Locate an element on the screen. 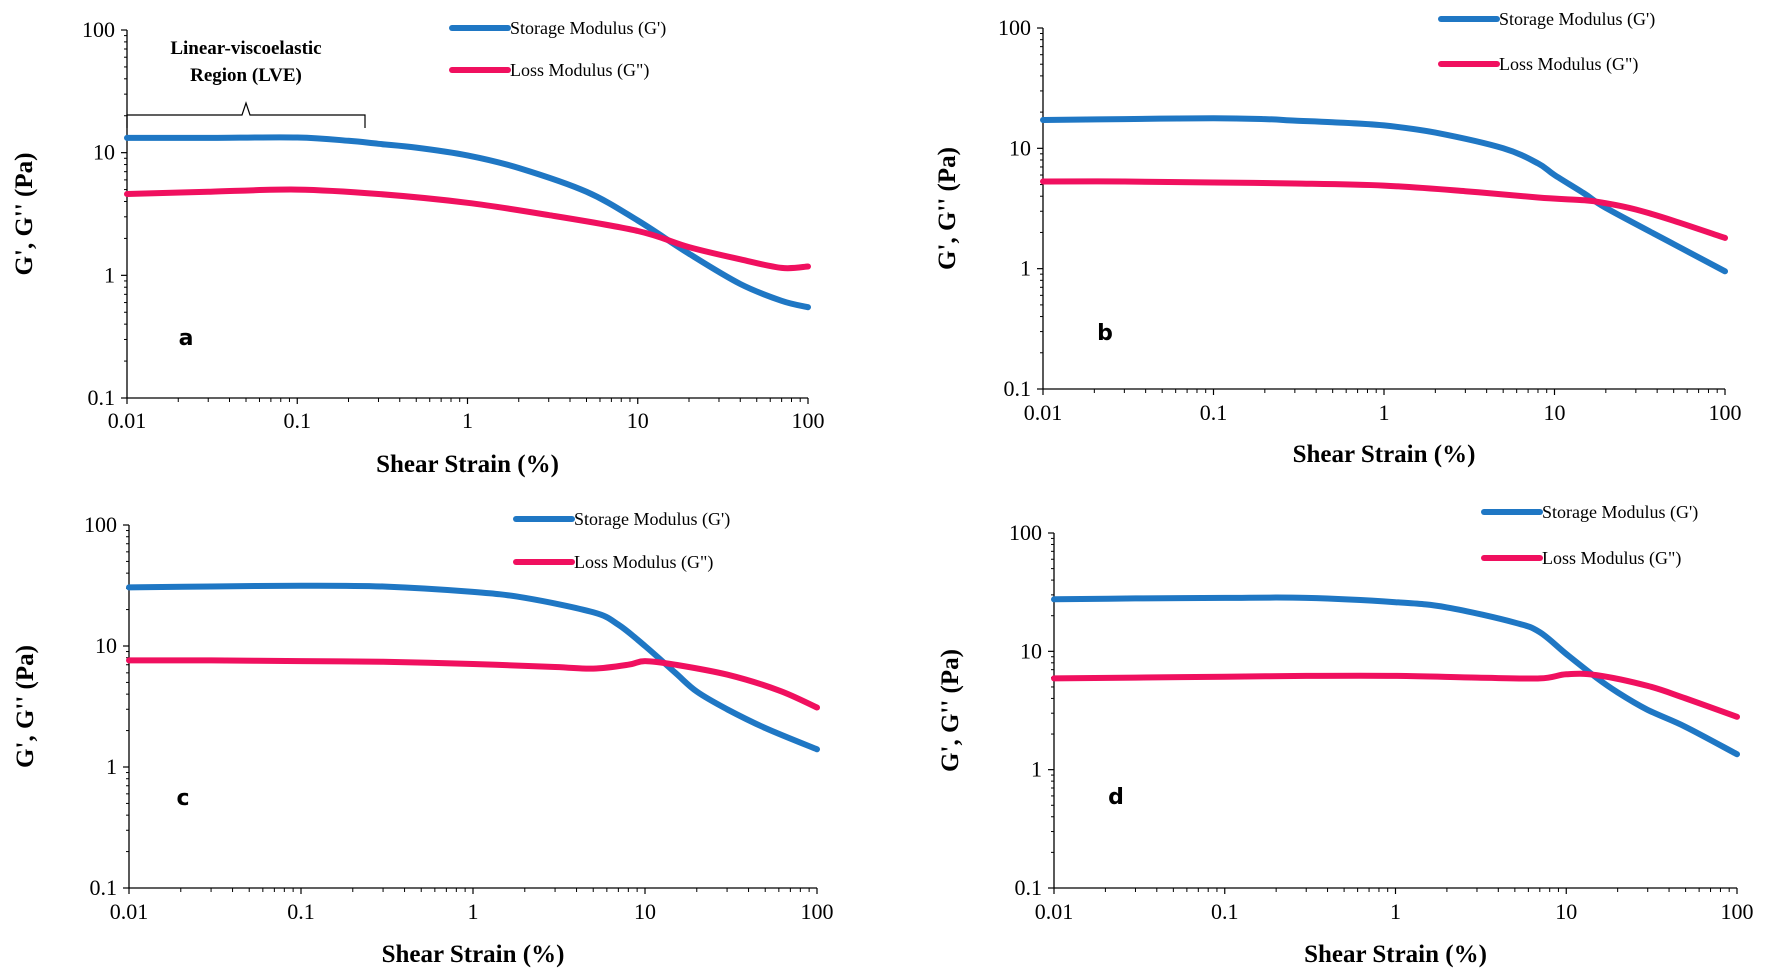 The height and width of the screenshot is (978, 1787). panel-letter: c is located at coordinates (182, 798).